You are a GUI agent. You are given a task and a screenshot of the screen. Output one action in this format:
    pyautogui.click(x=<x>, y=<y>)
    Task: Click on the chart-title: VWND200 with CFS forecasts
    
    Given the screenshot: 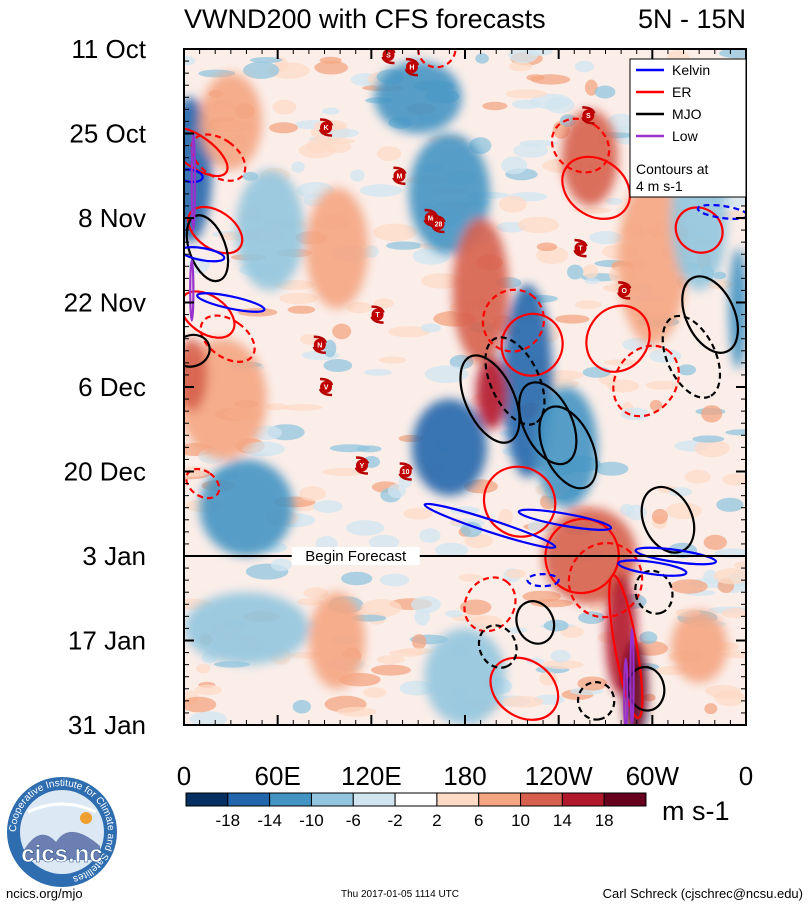 What is the action you would take?
    pyautogui.click(x=365, y=19)
    